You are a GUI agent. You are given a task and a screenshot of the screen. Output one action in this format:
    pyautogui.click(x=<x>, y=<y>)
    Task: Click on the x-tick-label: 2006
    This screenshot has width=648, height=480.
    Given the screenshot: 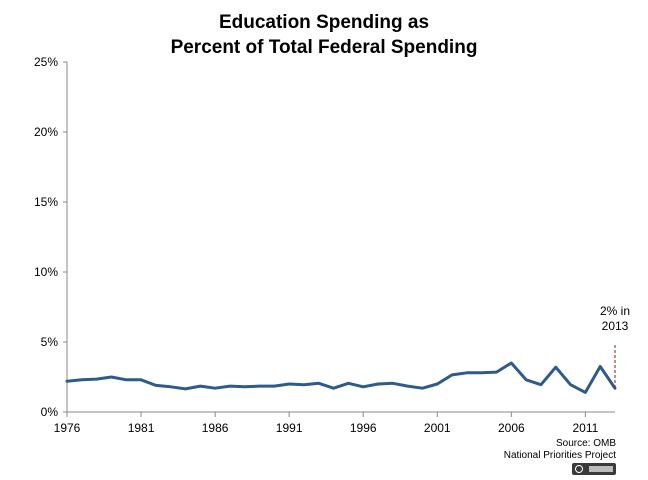 What is the action you would take?
    pyautogui.click(x=511, y=428)
    